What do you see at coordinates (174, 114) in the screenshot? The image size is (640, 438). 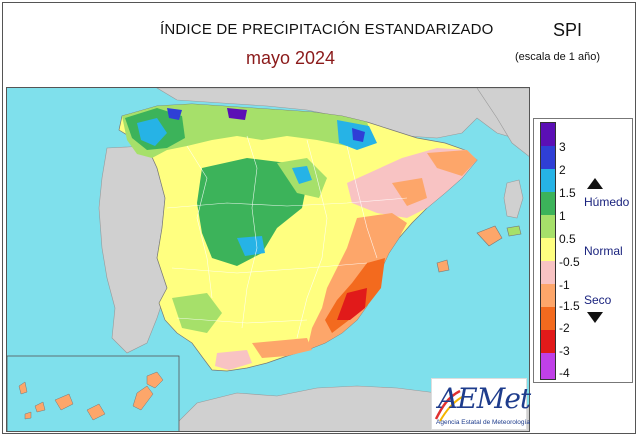 I see `galicia-extreme` at bounding box center [174, 114].